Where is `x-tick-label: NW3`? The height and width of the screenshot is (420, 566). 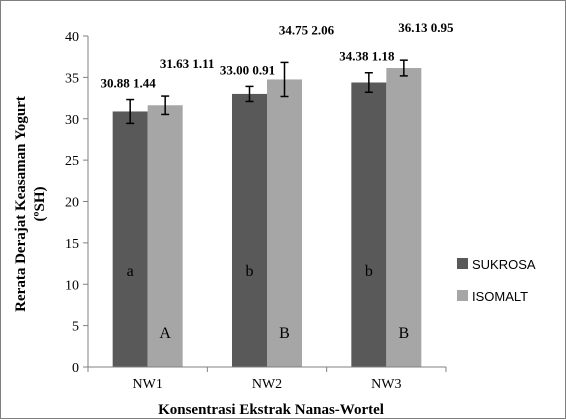 x-tick-label: NW3 is located at coordinates (386, 384).